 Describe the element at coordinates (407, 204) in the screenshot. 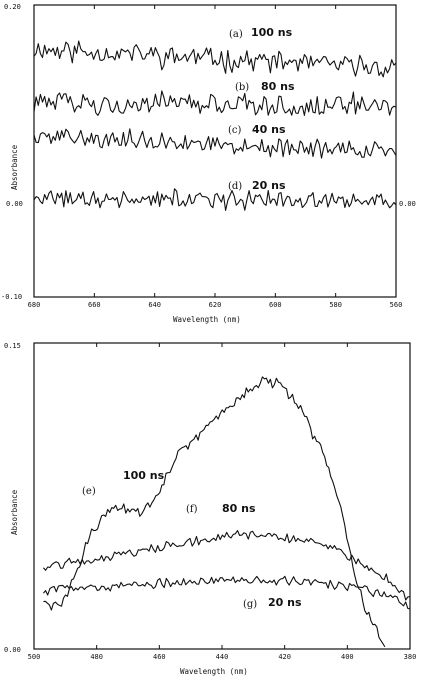

I see `top-right-zero-label: 0.00` at that location.